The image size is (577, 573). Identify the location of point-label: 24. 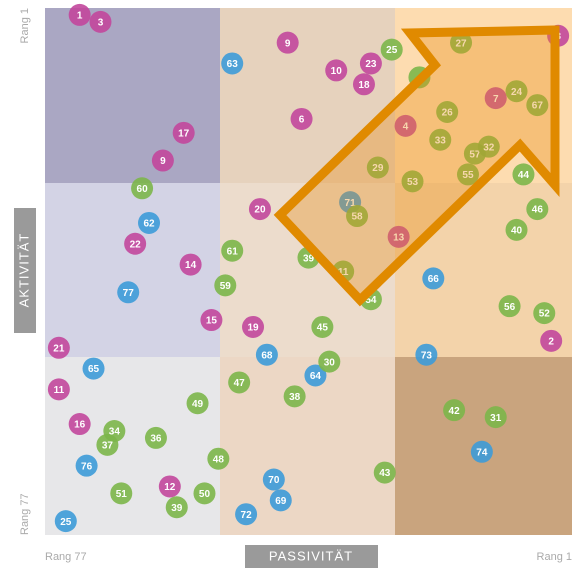
(517, 92).